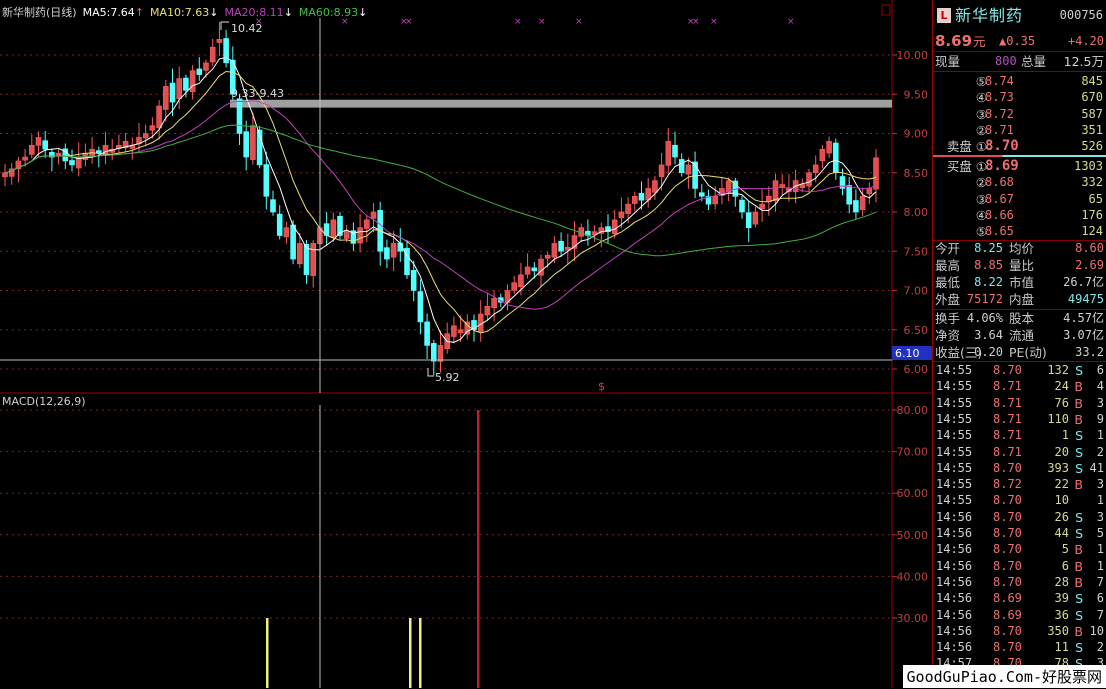 Image resolution: width=1106 pixels, height=689 pixels. Describe the element at coordinates (913, 452) in the screenshot. I see `macd-axis-label: 70.00` at that location.